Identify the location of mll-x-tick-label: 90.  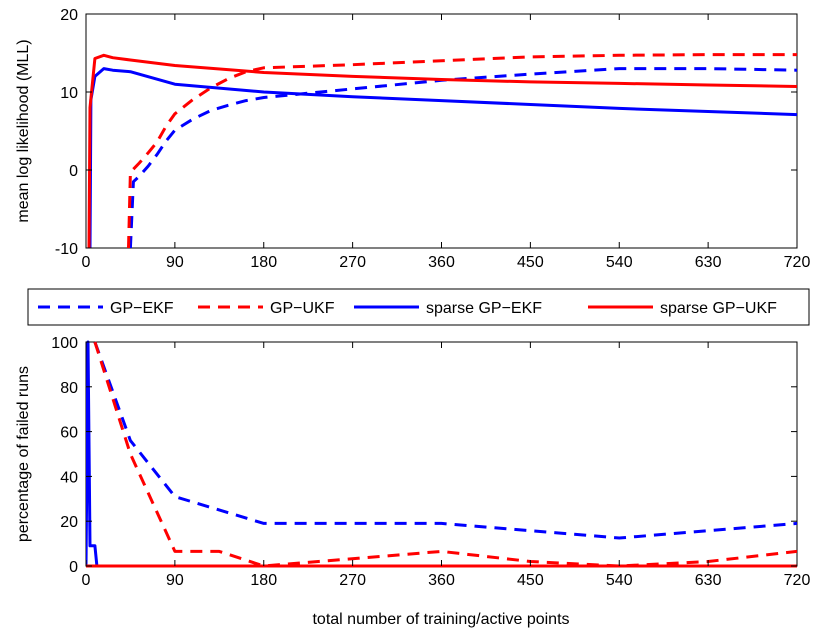
(175, 262).